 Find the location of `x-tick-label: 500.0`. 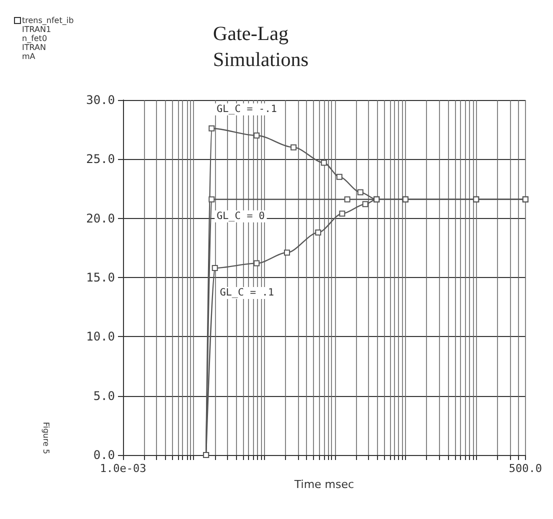

x-tick-label: 500.0 is located at coordinates (525, 468).